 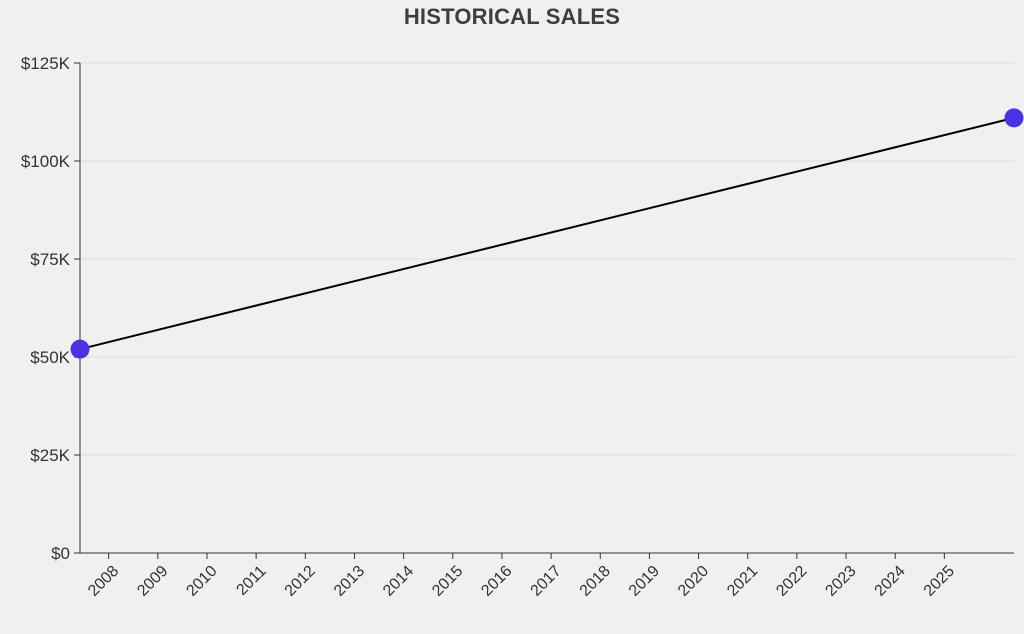 I want to click on chart-title: HISTORICAL SALES, so click(x=512, y=16).